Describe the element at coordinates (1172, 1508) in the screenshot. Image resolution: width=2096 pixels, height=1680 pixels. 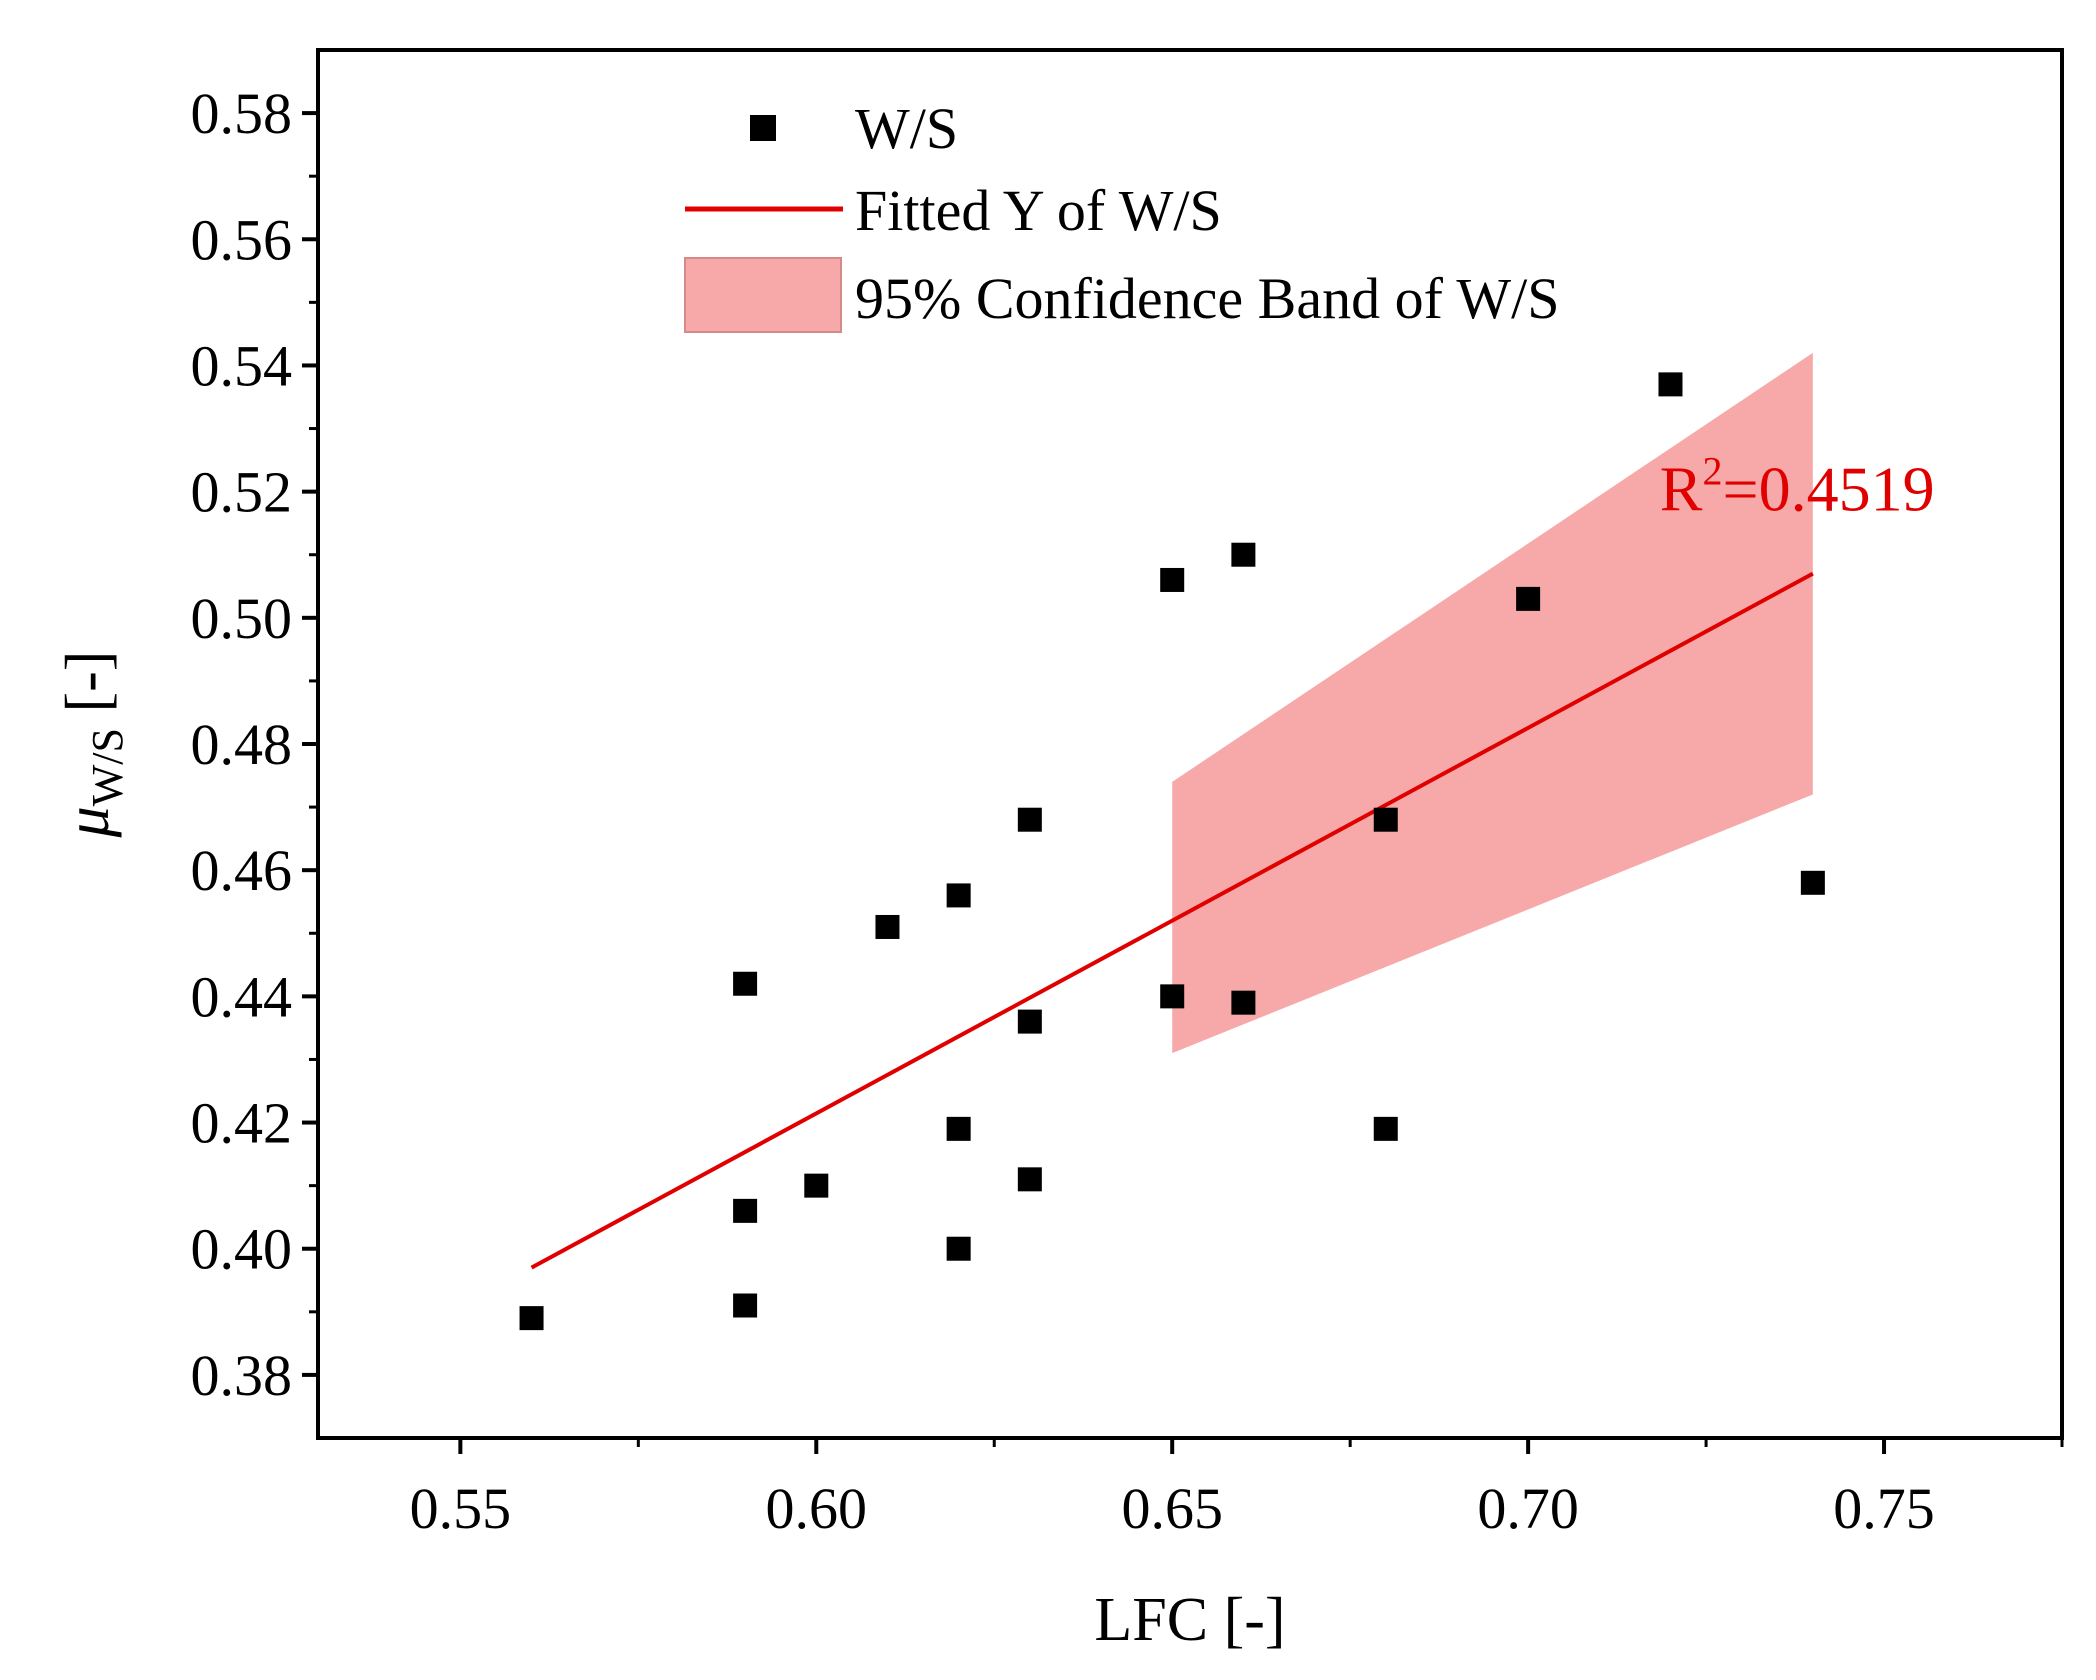
I see `x-tick-label: 0.65` at that location.